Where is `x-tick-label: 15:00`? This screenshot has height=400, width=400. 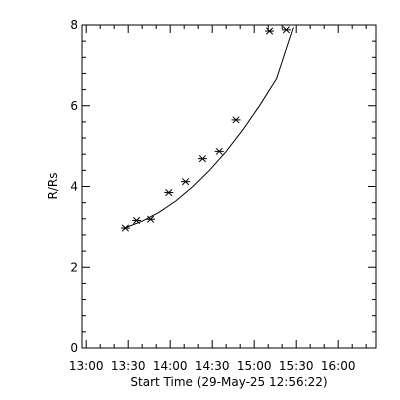
x-tick-label: 15:00 is located at coordinates (254, 366).